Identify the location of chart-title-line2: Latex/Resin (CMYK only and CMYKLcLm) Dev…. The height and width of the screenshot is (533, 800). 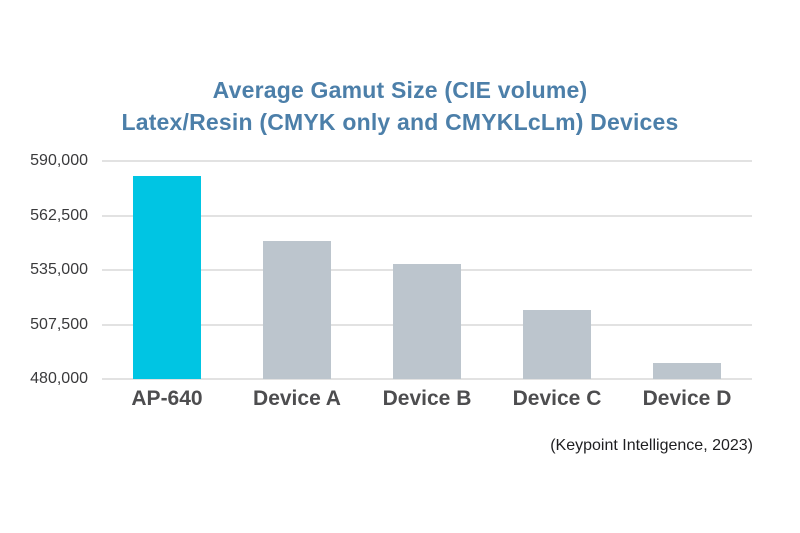
(400, 122).